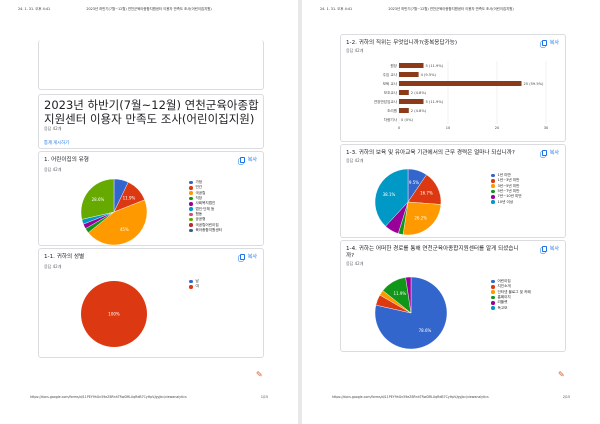 Image resolution: width=600 pixels, height=424 pixels. What do you see at coordinates (194, 286) in the screenshot?
I see `legend-entry: 여` at bounding box center [194, 286].